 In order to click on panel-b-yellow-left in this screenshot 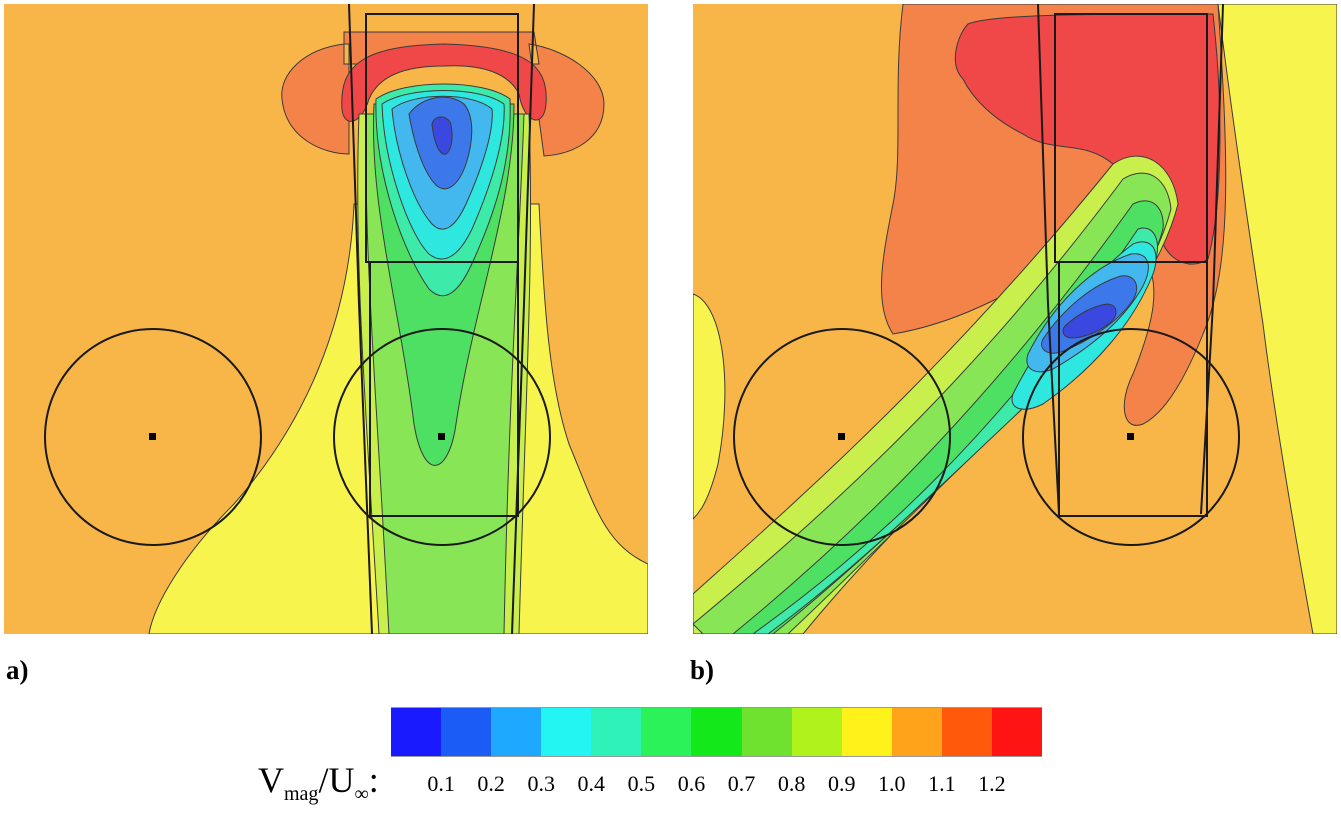, I will do `click(709, 406)`.